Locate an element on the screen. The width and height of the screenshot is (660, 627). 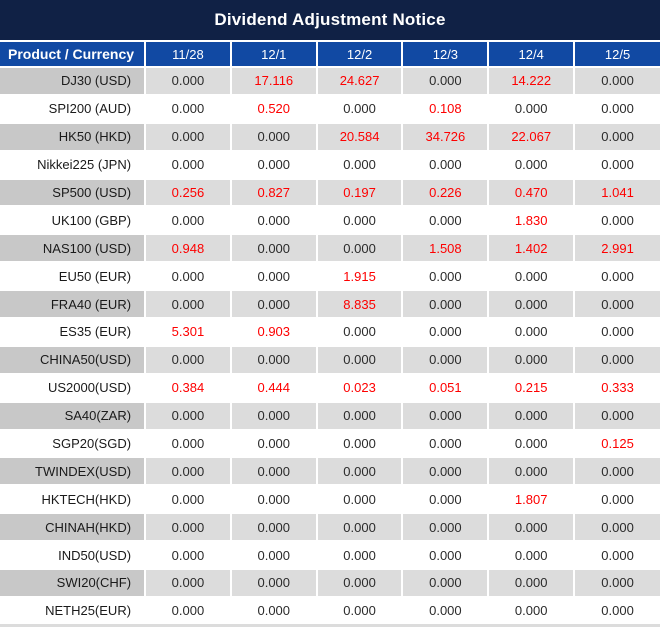
page-title: Dividend Adjustment Notice is located at coordinates (330, 19).